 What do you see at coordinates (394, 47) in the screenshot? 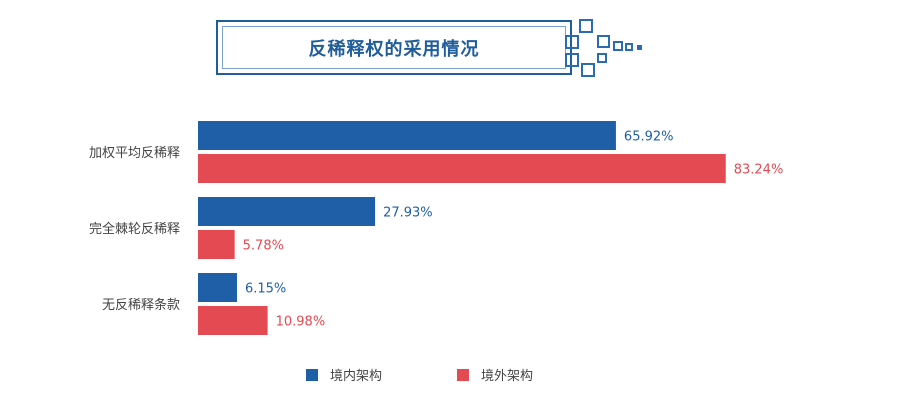
I see `chart-title-box: 反稀释权的采用情况` at bounding box center [394, 47].